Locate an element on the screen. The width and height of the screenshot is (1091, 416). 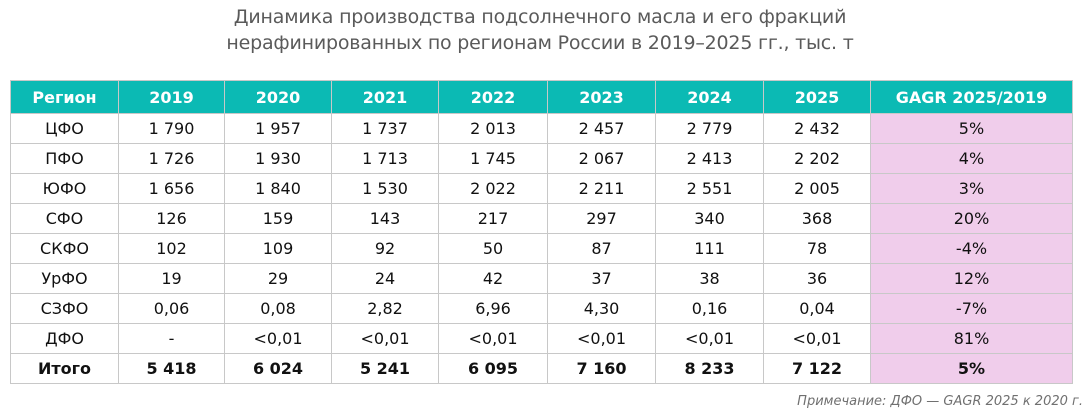
value-cell: 2 457 is located at coordinates (601, 128).